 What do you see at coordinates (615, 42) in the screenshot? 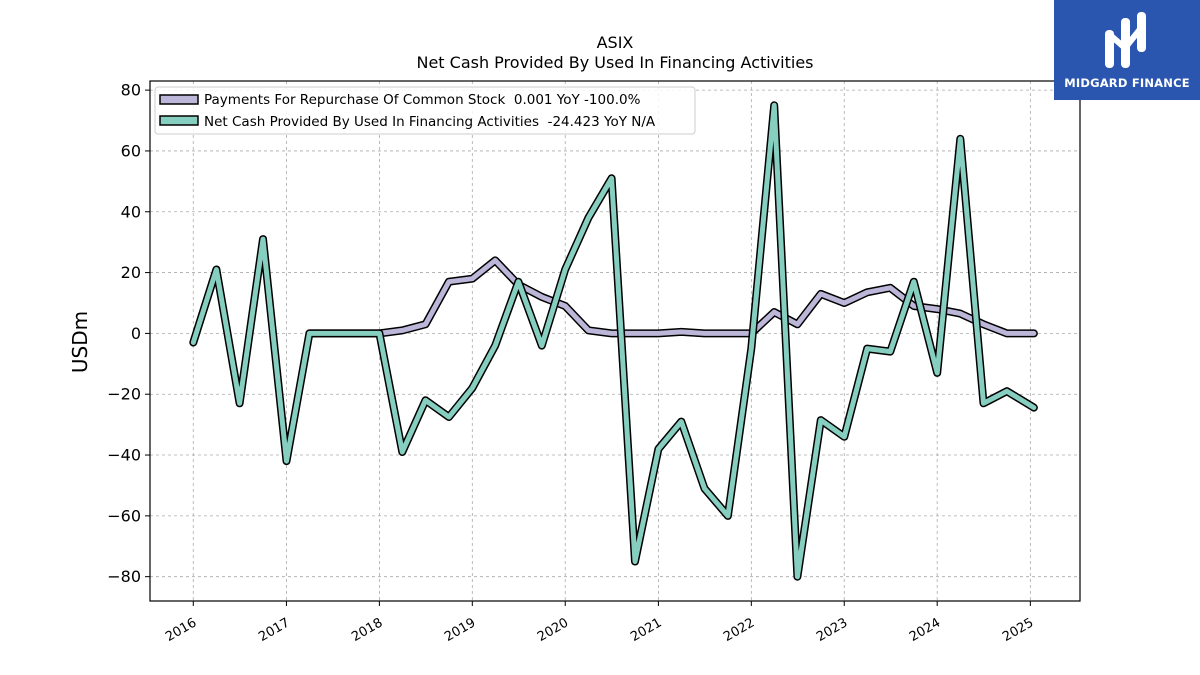
I see `chart-title: ASIX` at bounding box center [615, 42].